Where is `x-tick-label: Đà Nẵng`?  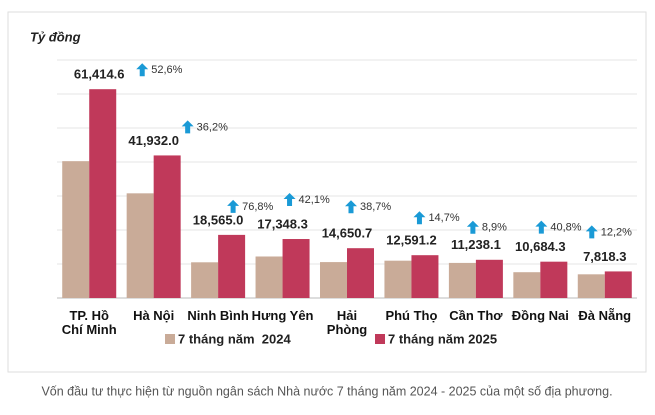
x-tick-label: Đà Nẵng is located at coordinates (605, 315).